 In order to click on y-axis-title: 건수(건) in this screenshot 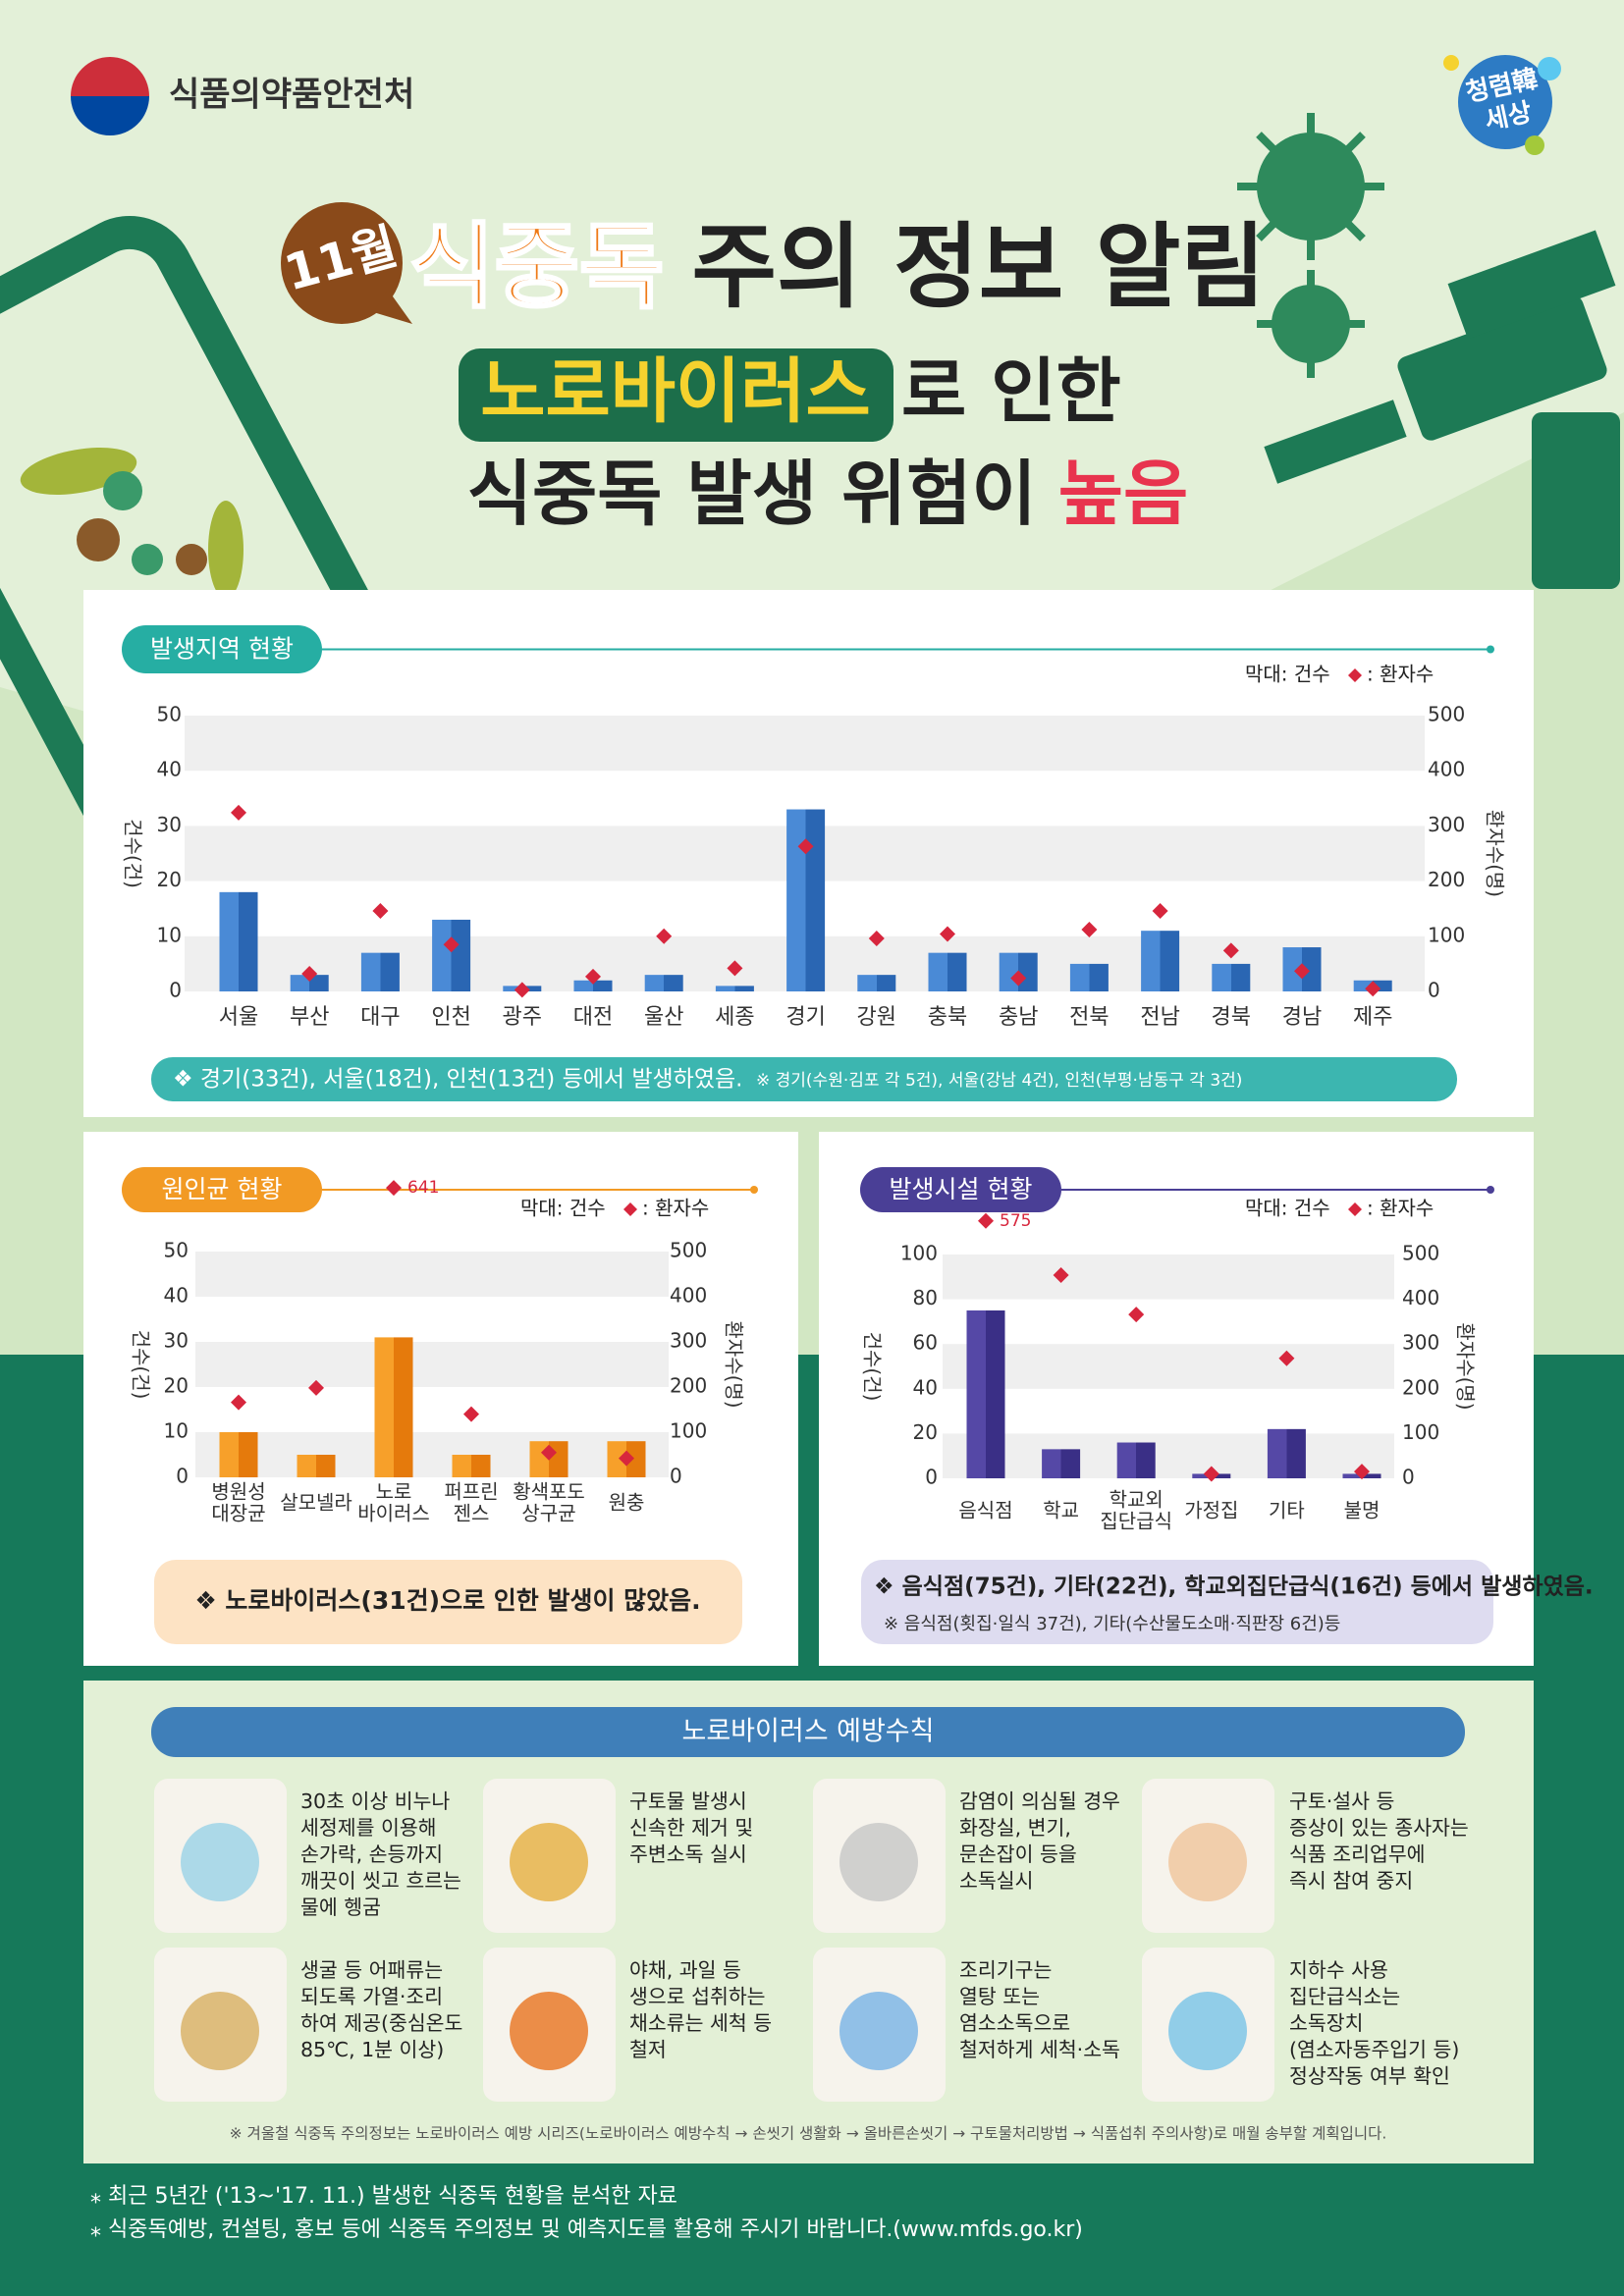, I will do `click(873, 1367)`.